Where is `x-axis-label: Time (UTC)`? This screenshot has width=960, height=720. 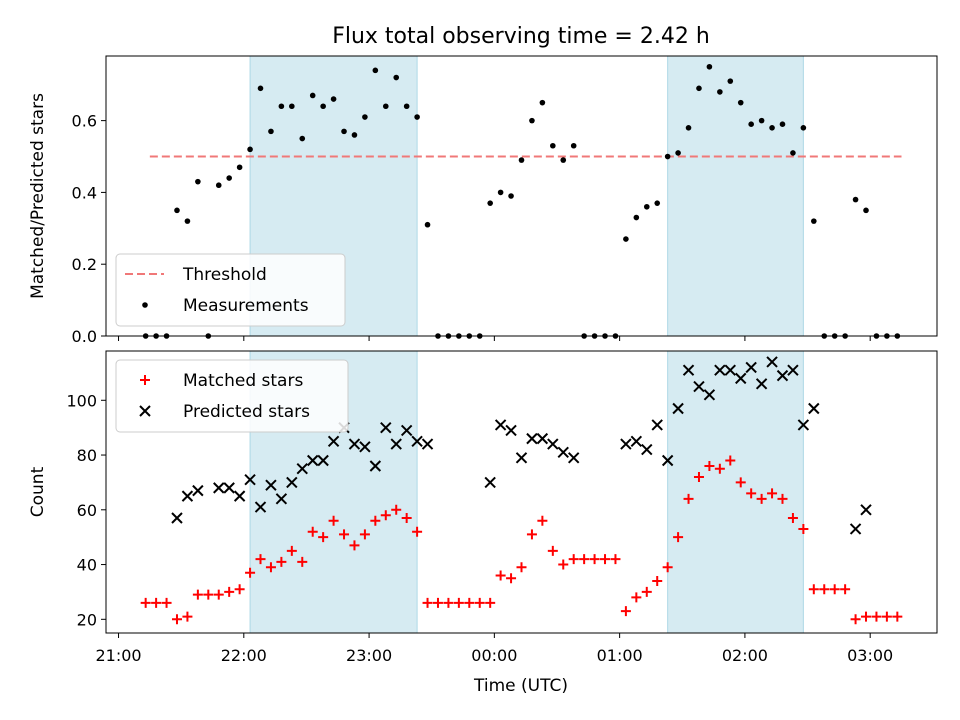 x-axis-label: Time (UTC) is located at coordinates (520, 686).